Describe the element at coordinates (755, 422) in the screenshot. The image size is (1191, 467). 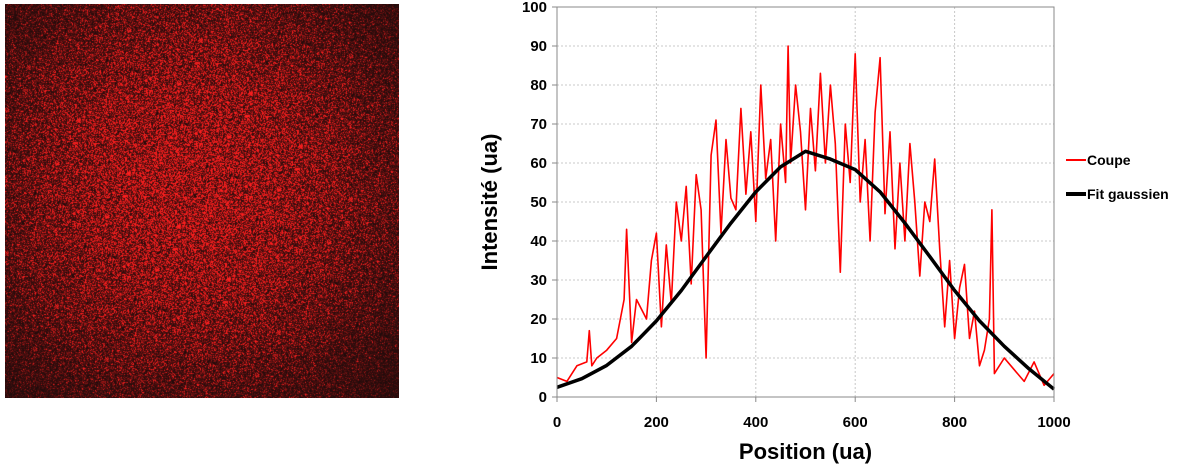
I see `x-tick-label: 400` at that location.